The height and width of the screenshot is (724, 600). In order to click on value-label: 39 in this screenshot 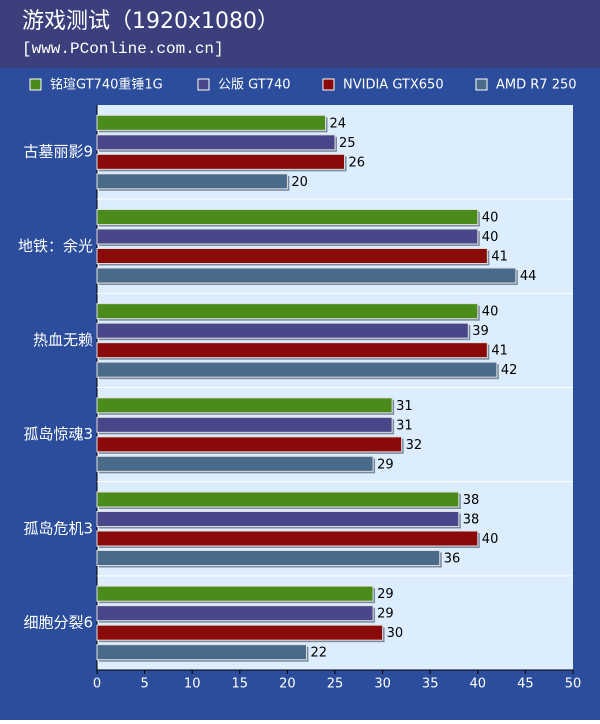, I will do `click(480, 331)`.